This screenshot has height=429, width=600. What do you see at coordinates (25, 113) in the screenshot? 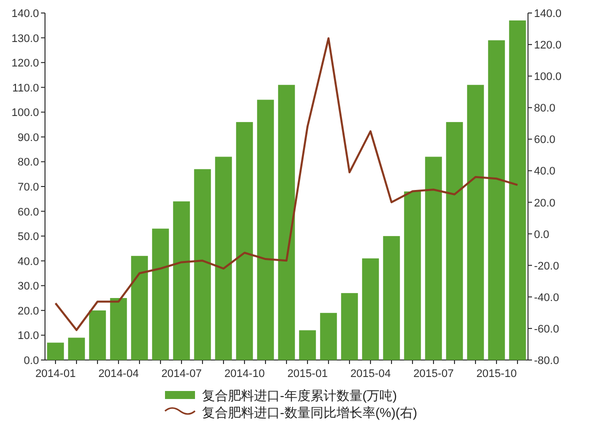
I see `y-tick-label: 100.0` at bounding box center [25, 113].